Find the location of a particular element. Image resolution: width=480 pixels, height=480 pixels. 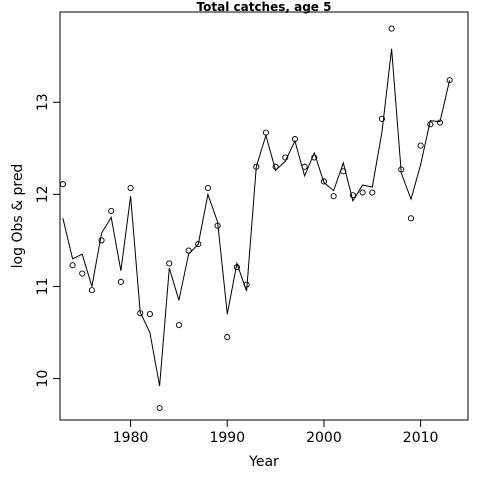

y-tick-label: 13 is located at coordinates (43, 102).